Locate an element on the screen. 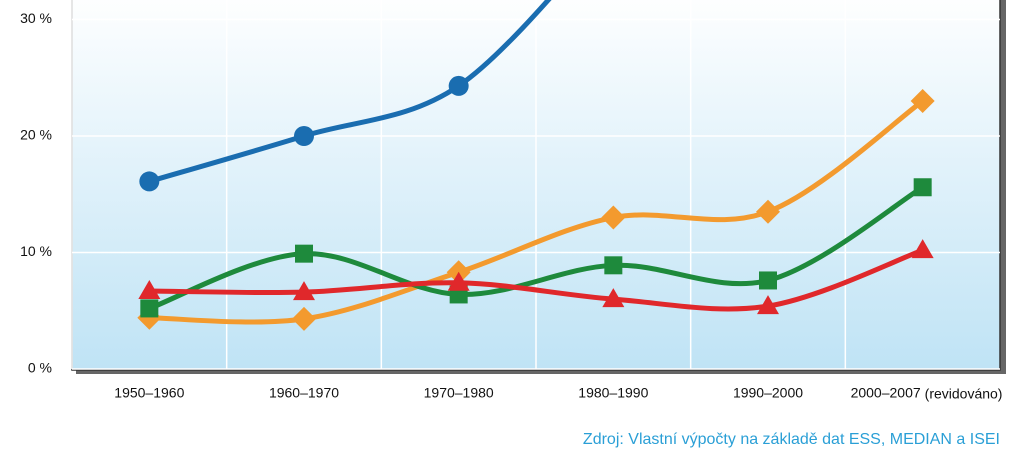 Image resolution: width=1024 pixels, height=469 pixels. y-tick-label: 20 % is located at coordinates (36, 135).